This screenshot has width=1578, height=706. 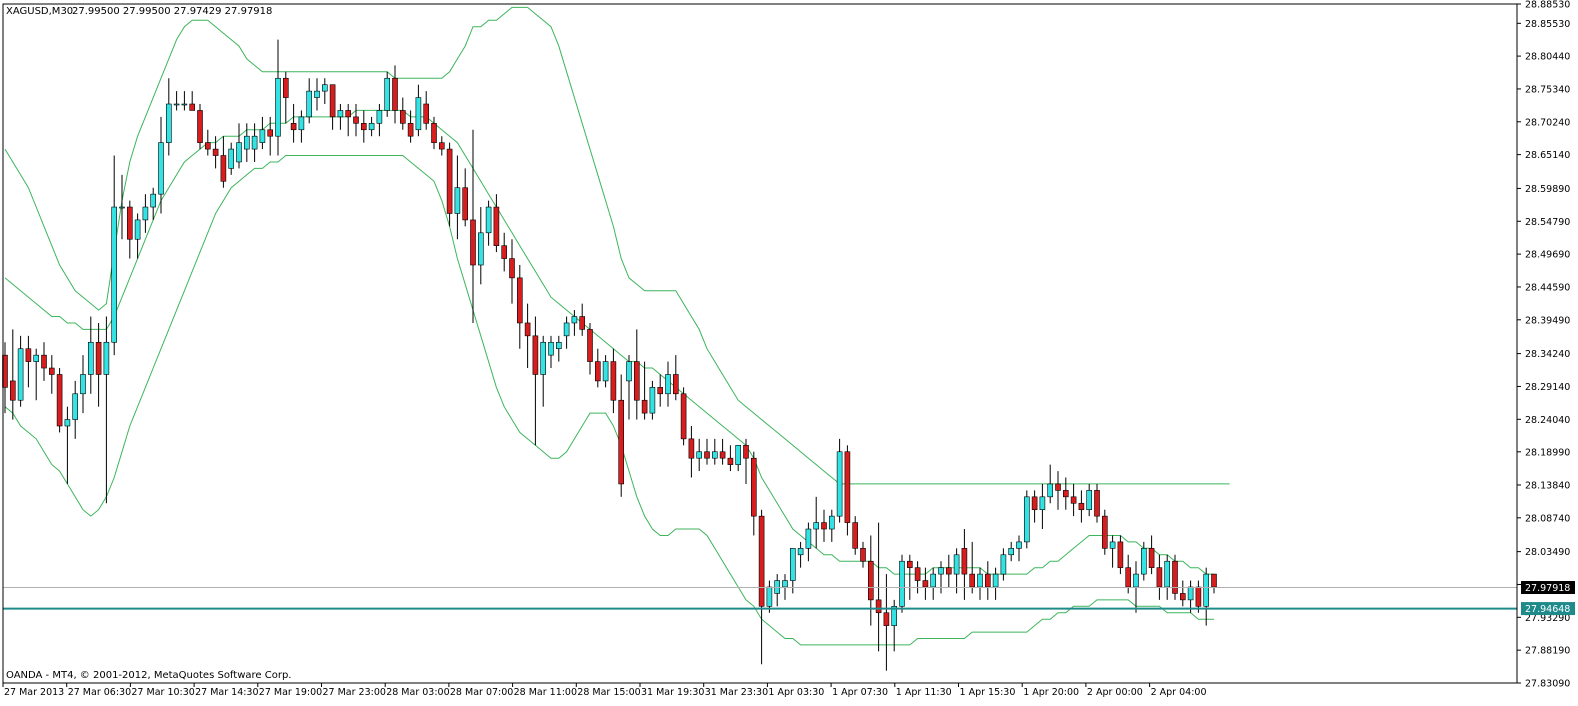 I want to click on y-tick-label: 28.85530, so click(x=1547, y=24).